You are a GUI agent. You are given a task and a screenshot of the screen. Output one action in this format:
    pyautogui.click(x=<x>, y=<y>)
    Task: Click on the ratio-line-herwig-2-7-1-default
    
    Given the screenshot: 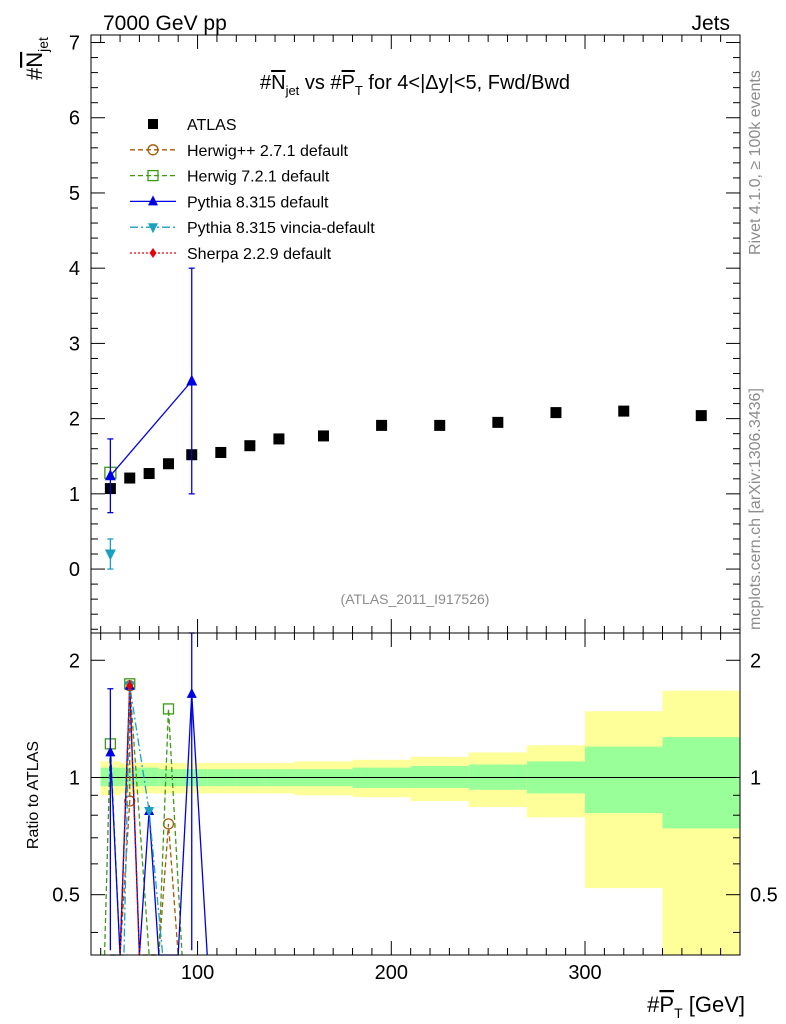 What is the action you would take?
    pyautogui.click(x=144, y=820)
    